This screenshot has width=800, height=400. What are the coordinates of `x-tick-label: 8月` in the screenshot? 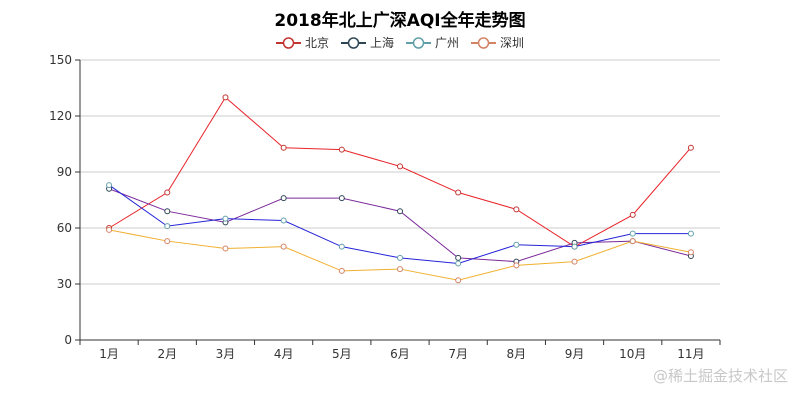 It's located at (517, 354).